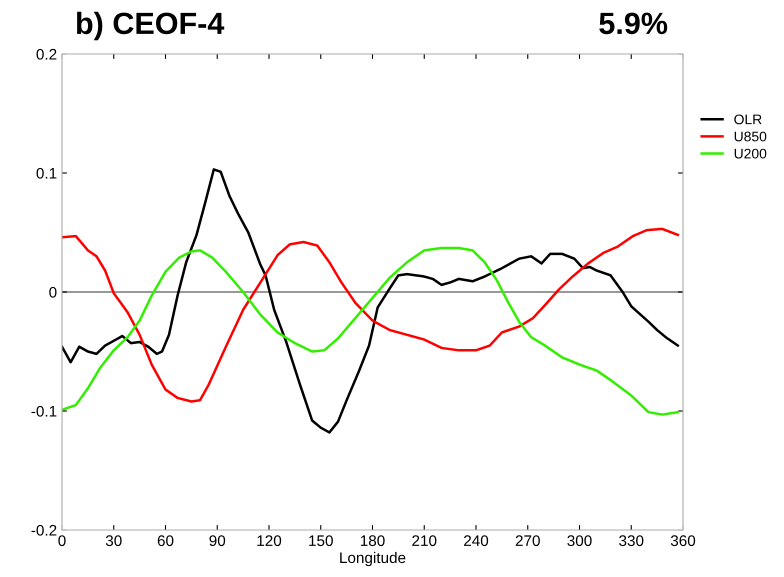 This screenshot has width=784, height=577. What do you see at coordinates (750, 153) in the screenshot?
I see `legend-label: U200` at bounding box center [750, 153].